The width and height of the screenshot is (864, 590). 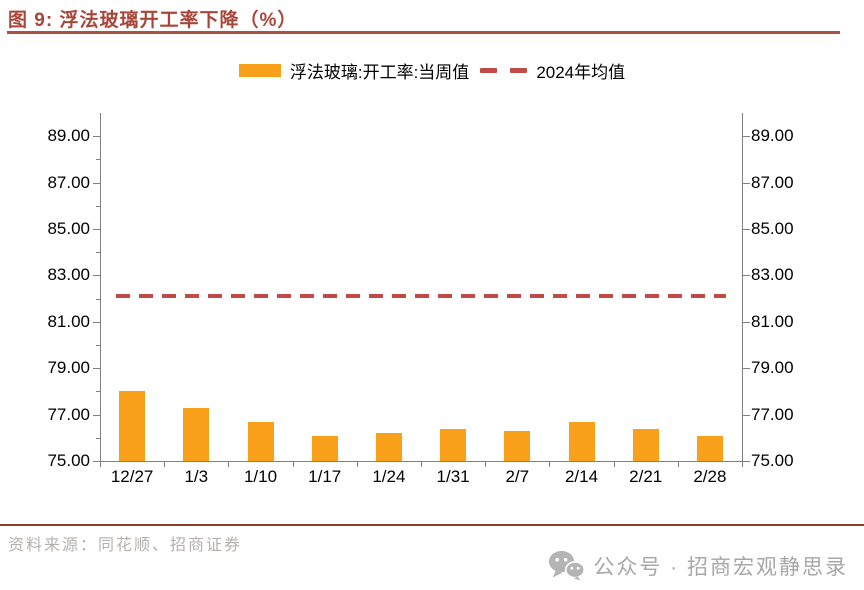 What do you see at coordinates (100, 287) in the screenshot?
I see `y-axis-left` at bounding box center [100, 287].